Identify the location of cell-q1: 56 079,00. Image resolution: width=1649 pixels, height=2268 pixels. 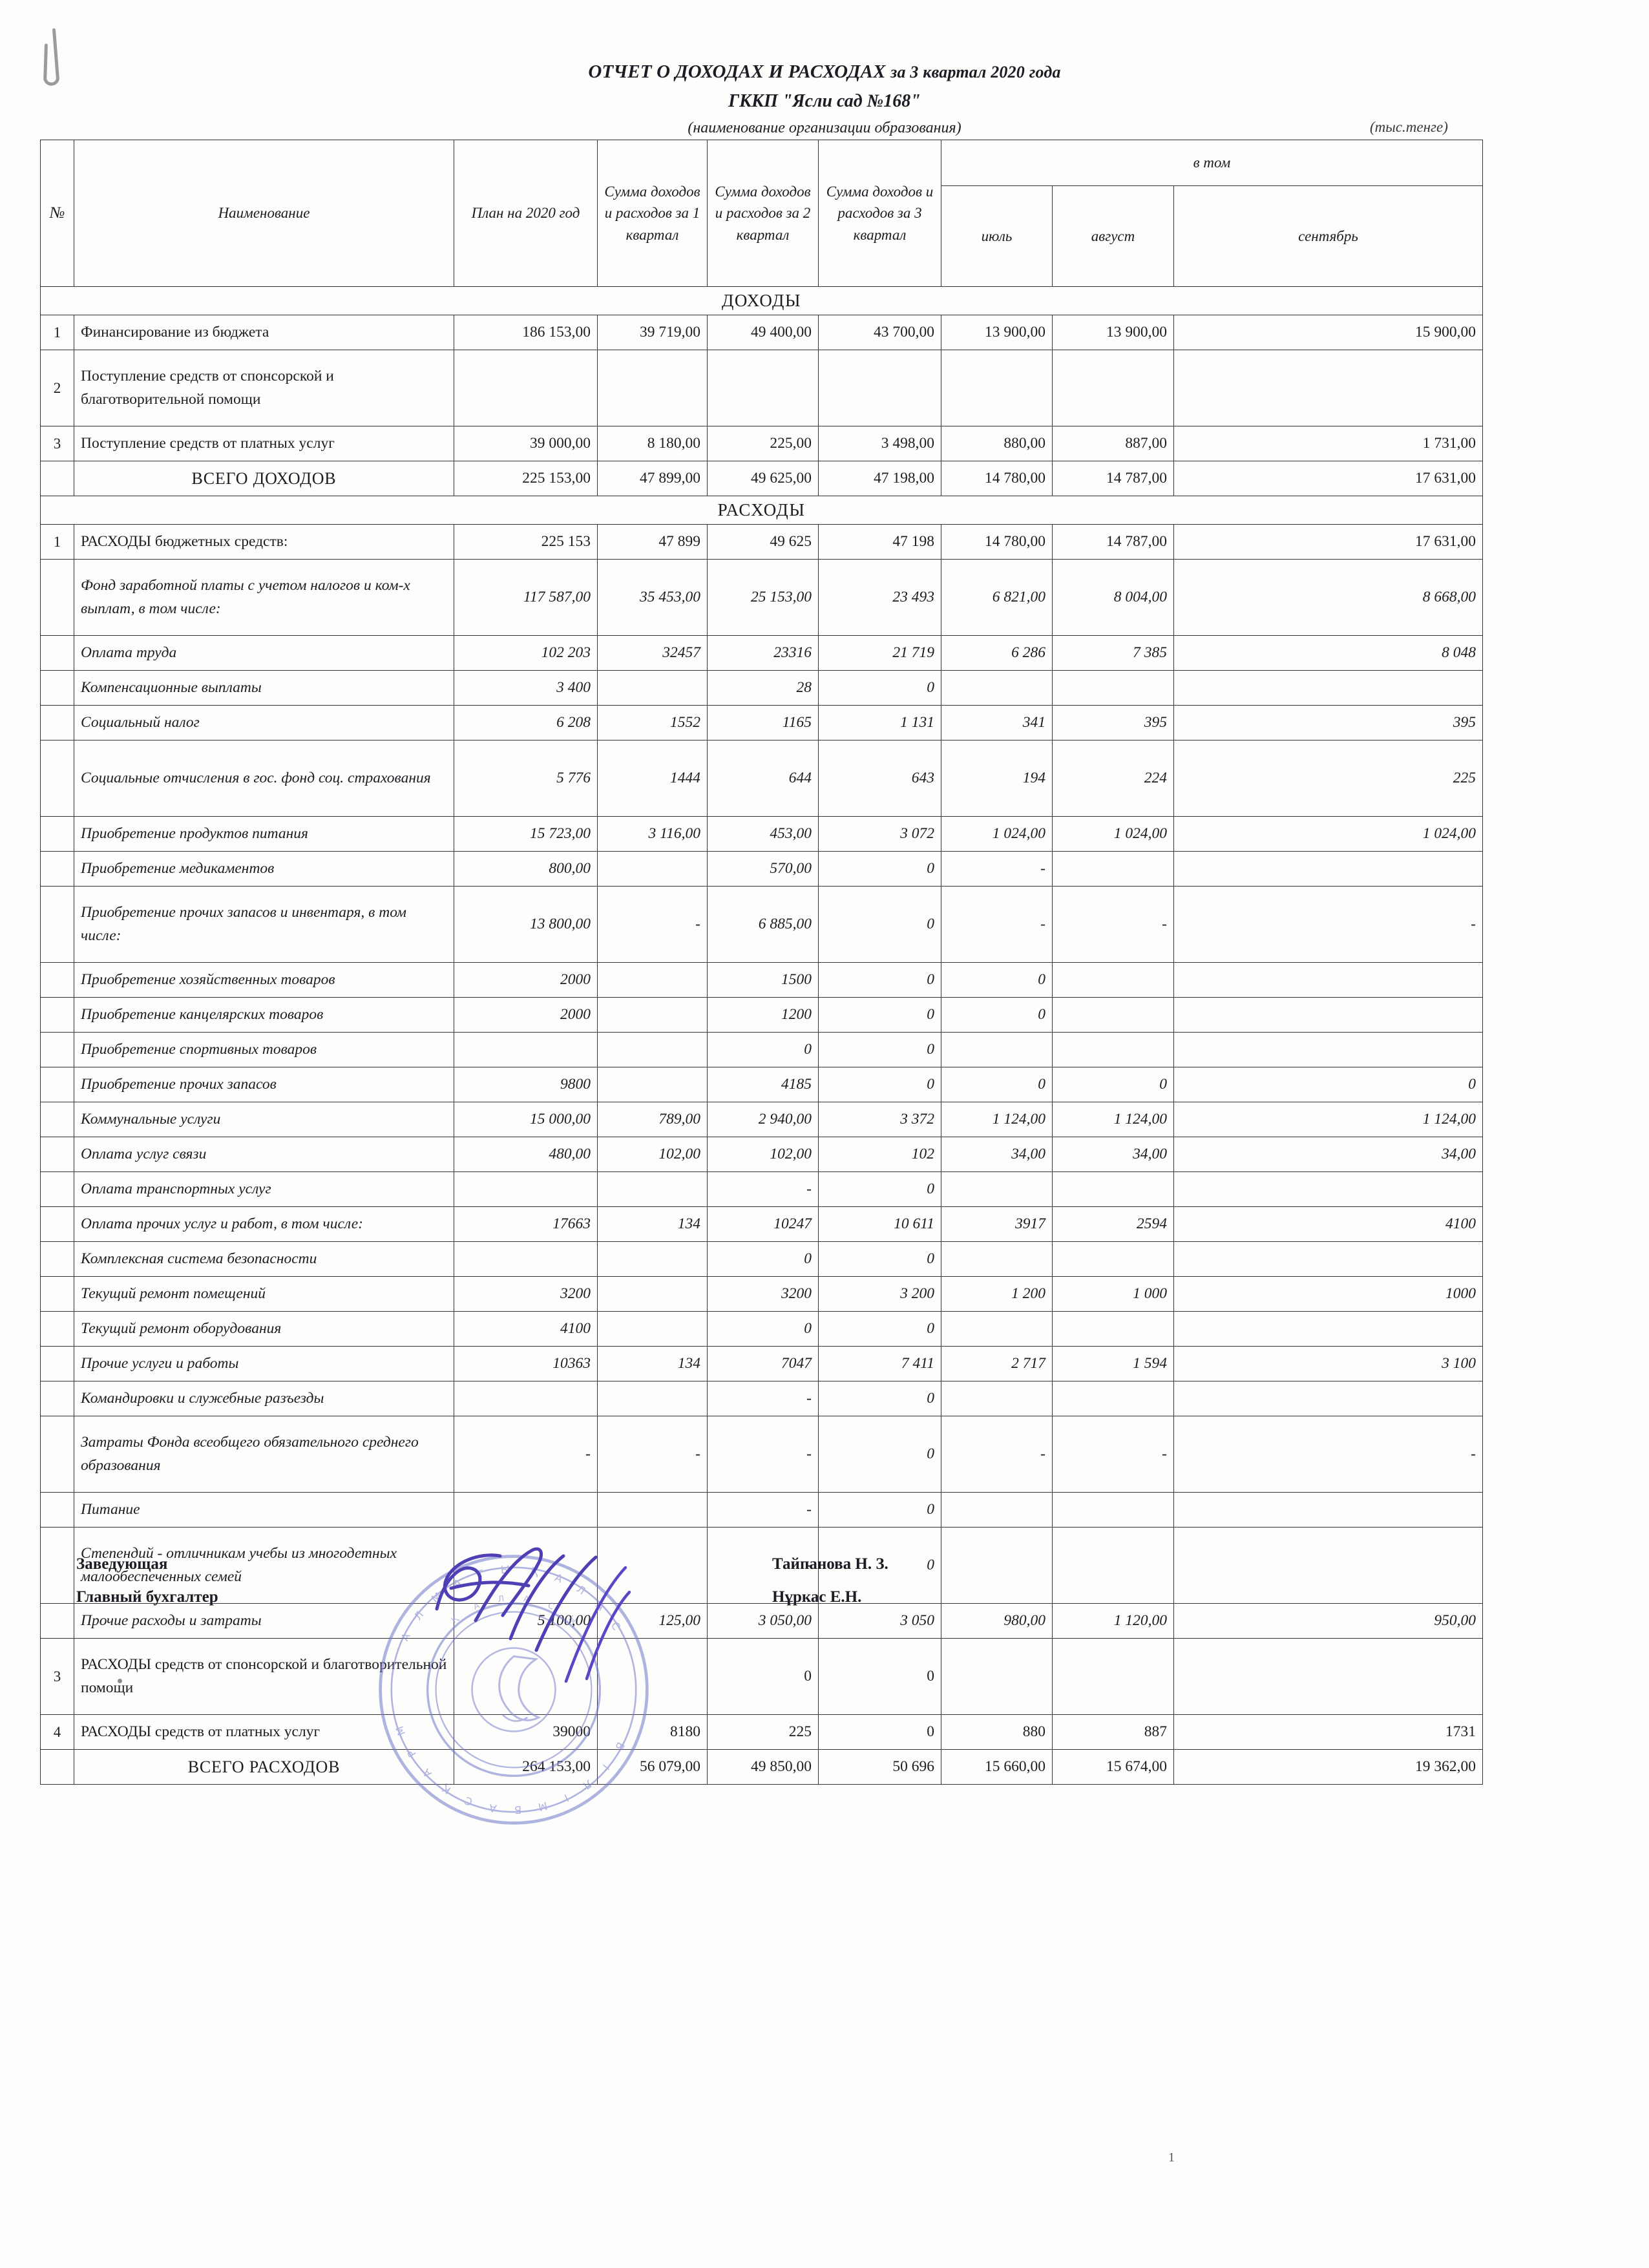
(652, 1767).